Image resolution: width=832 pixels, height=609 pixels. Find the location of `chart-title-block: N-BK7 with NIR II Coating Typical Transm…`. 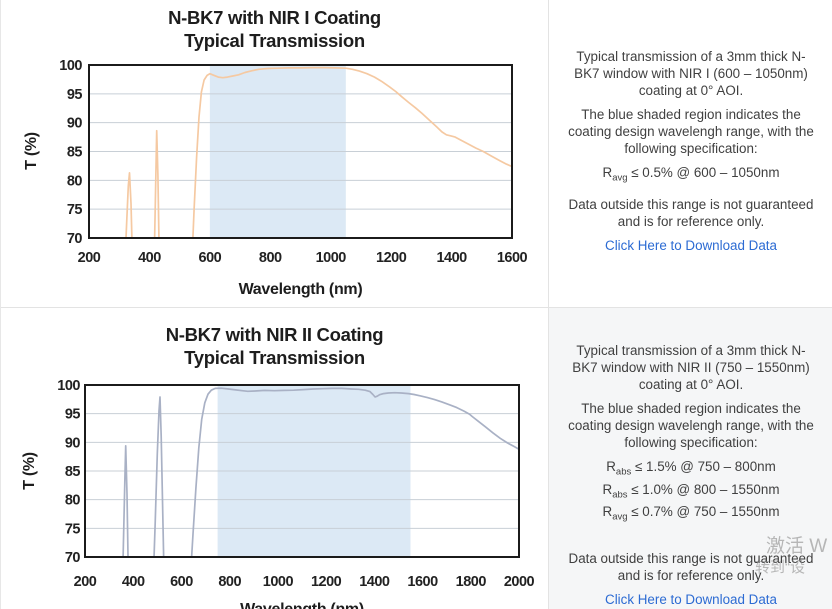

chart-title-block: N-BK7 with NIR II Coating Typical Transm… is located at coordinates (274, 346).